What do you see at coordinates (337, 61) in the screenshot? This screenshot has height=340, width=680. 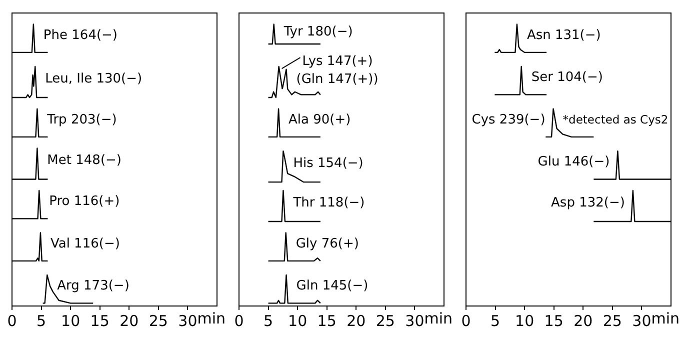 I see `legend-label: Lys 147(+)` at bounding box center [337, 61].